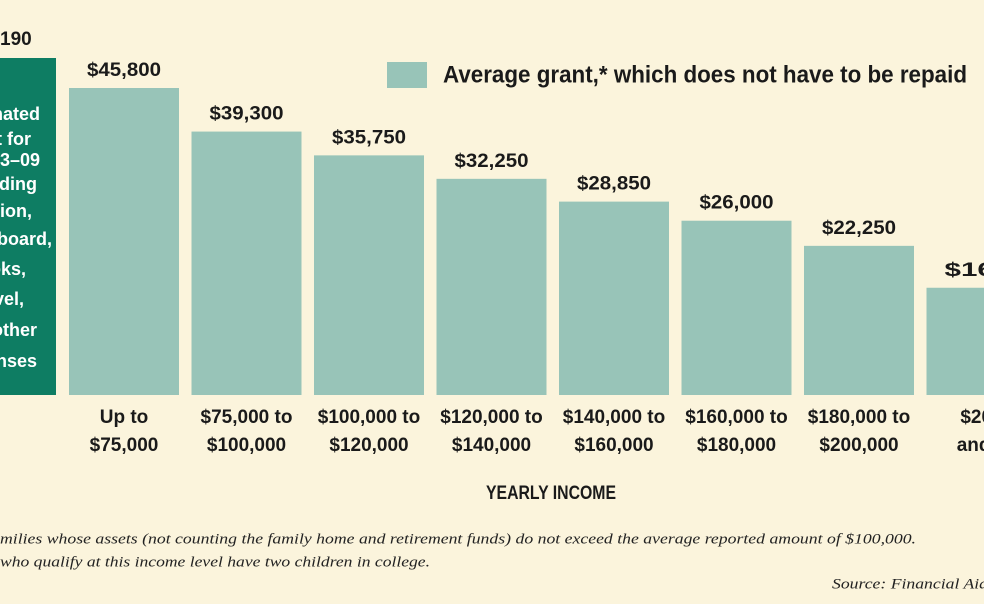 This screenshot has height=604, width=984. Describe the element at coordinates (246, 445) in the screenshot. I see `x-tick-label: $100,000` at that location.